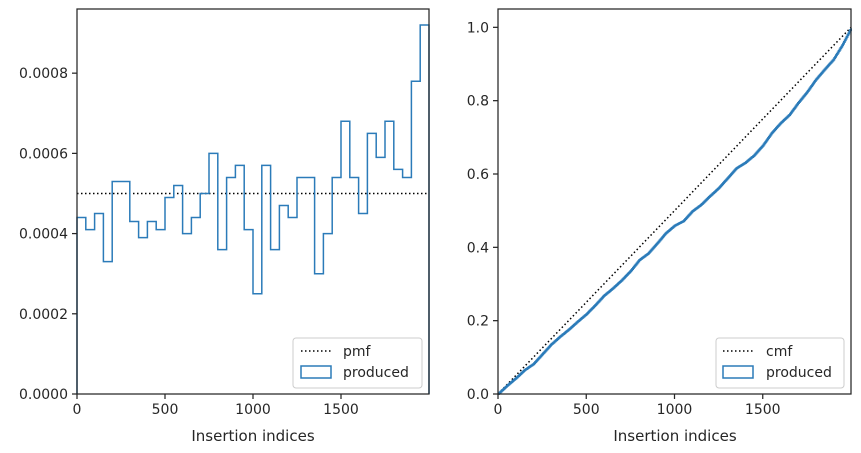  I want to click on left-y-tick-label: 0.0008, so click(43, 74).